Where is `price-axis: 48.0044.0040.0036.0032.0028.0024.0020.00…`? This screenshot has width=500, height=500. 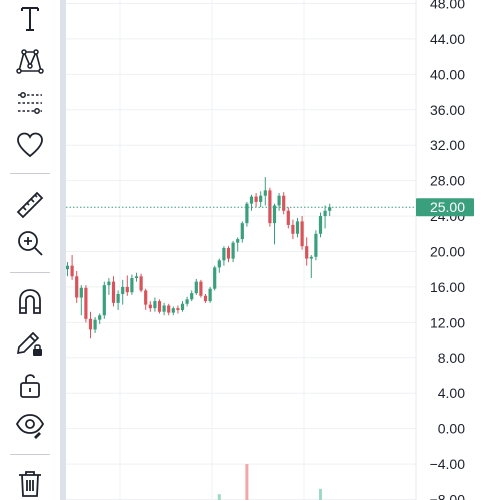
price-axis: 48.0044.0040.0036.0032.0028.0024.0020.00… is located at coordinates (448, 250).